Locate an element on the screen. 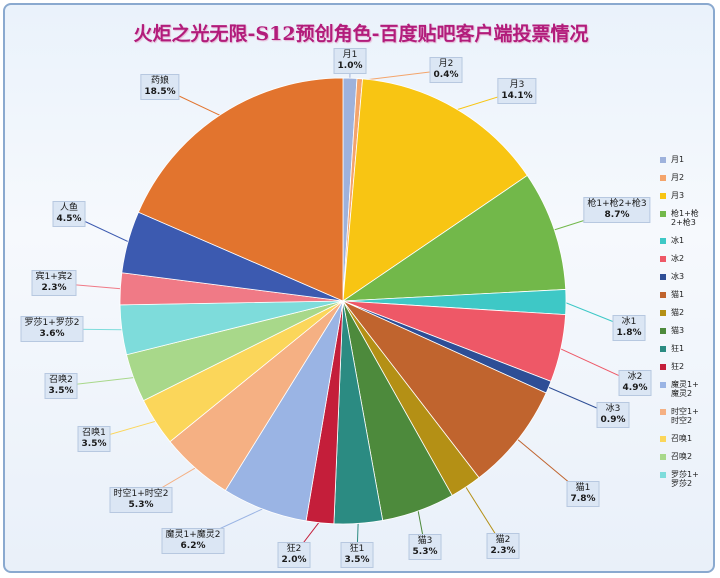 The image size is (720, 578). legend-label: 狂2 is located at coordinates (678, 366).